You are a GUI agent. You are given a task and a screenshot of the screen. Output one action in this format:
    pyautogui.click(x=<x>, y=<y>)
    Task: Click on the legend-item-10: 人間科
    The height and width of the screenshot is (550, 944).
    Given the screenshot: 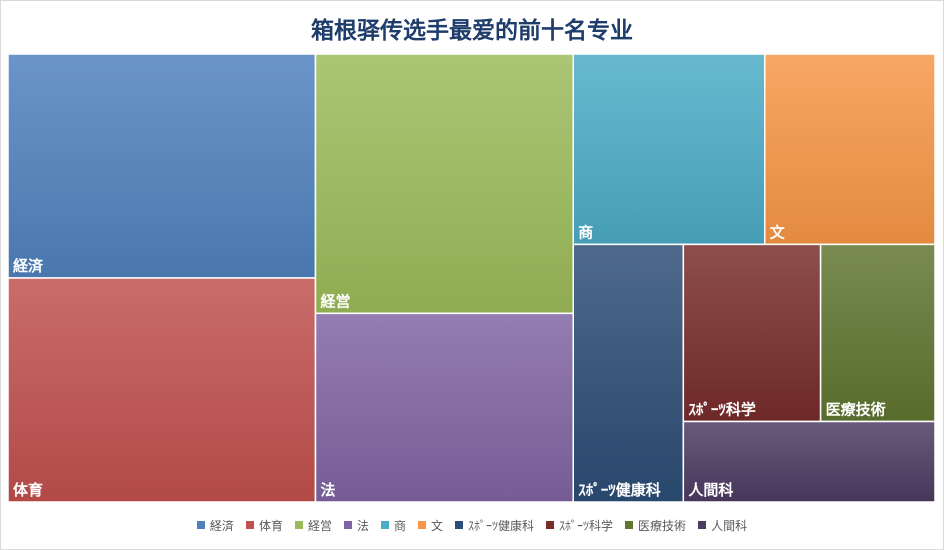 What is the action you would take?
    pyautogui.click(x=722, y=525)
    